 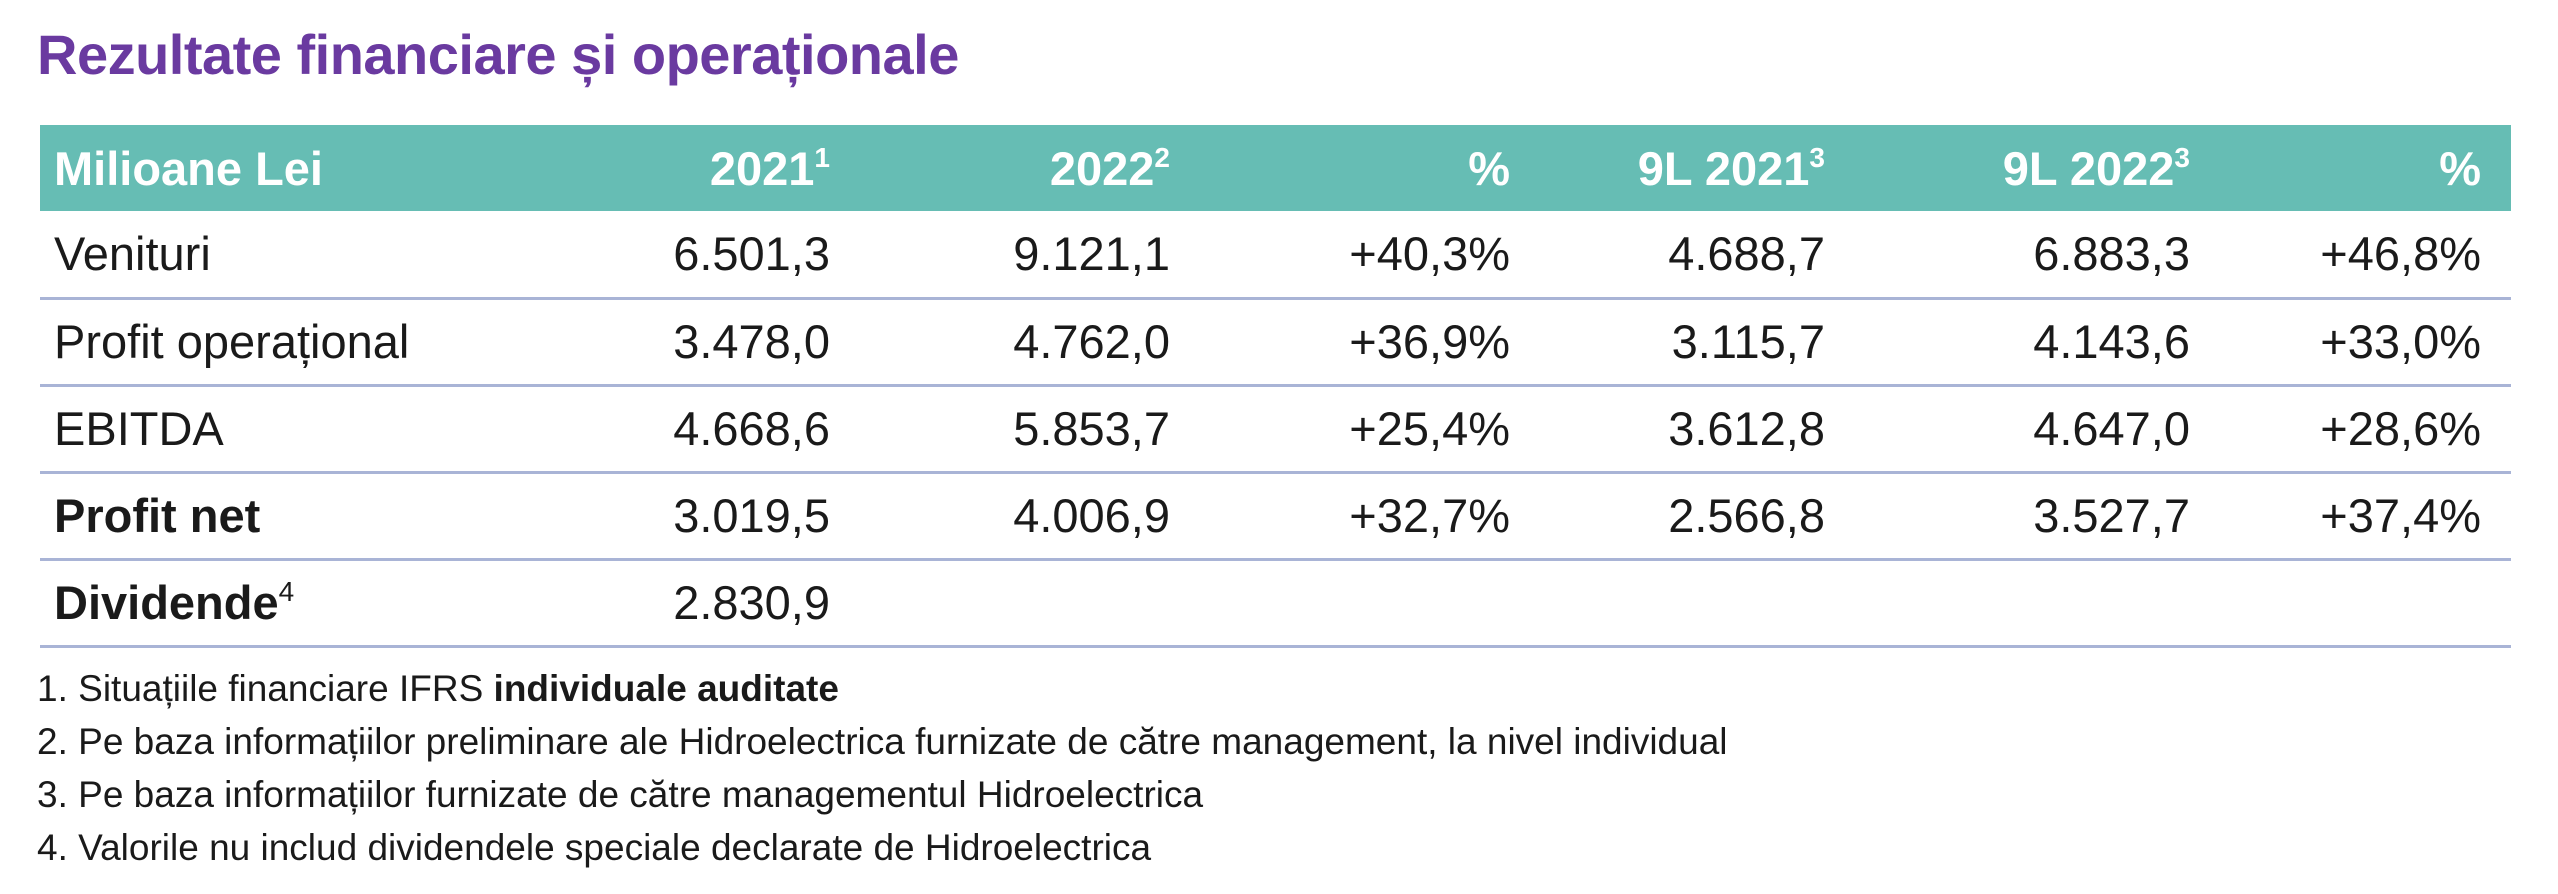 I want to click on cell-percent-annual: +25,4%, so click(x=1429, y=428).